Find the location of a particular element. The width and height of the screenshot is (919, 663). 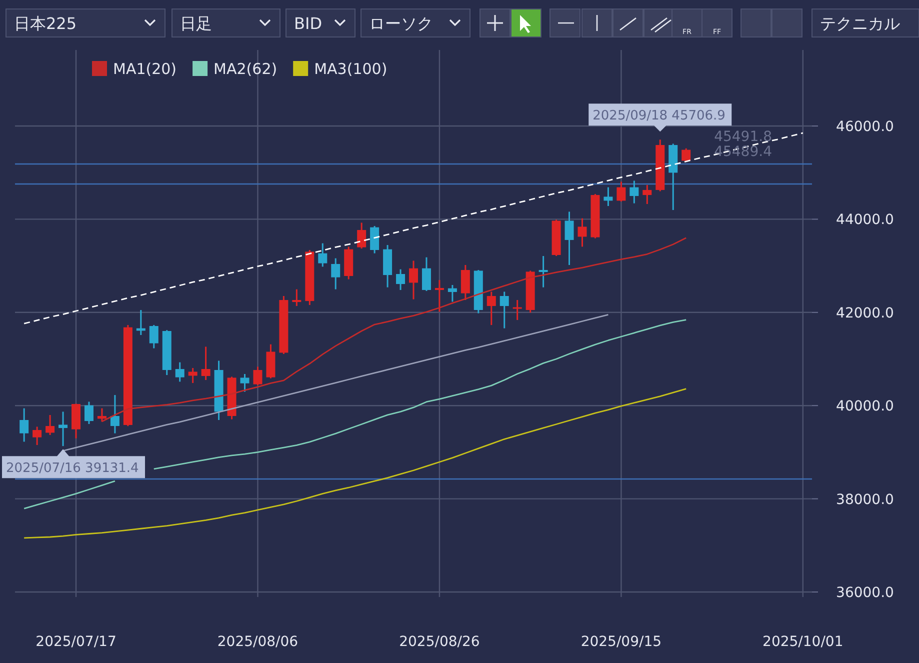

text: 2025/09/18 45706.9 is located at coordinates (659, 116).